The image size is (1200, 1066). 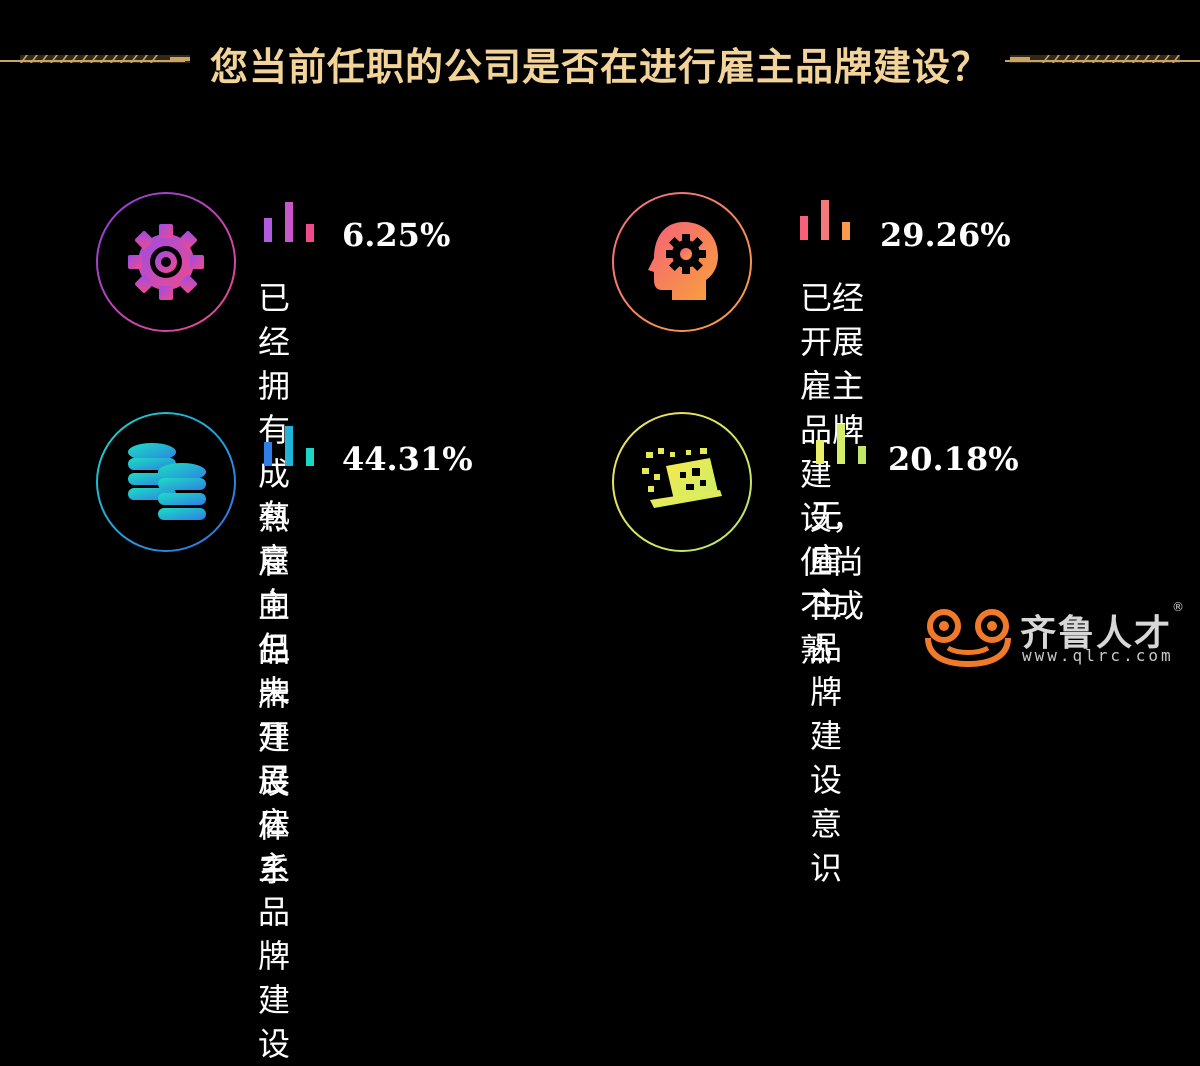 What do you see at coordinates (832, 364) in the screenshot?
I see `description-line: 已经开展雇主品牌` at bounding box center [832, 364].